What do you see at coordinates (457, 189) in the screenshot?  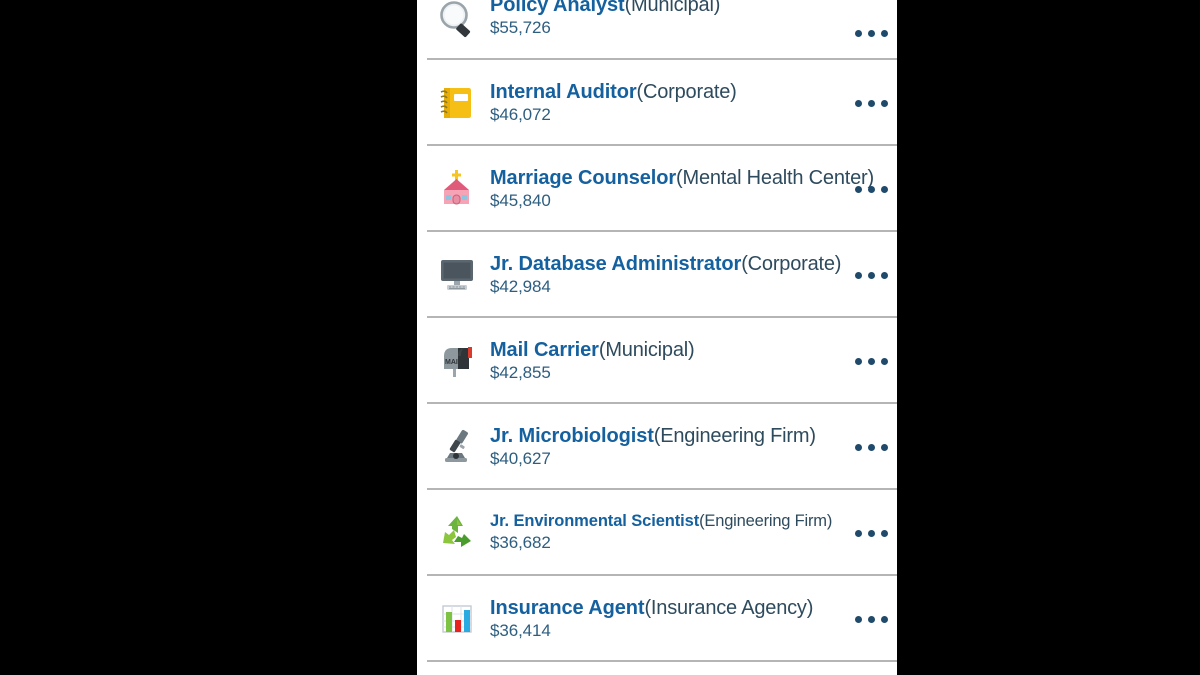 I see `wedding-chapel-icon` at bounding box center [457, 189].